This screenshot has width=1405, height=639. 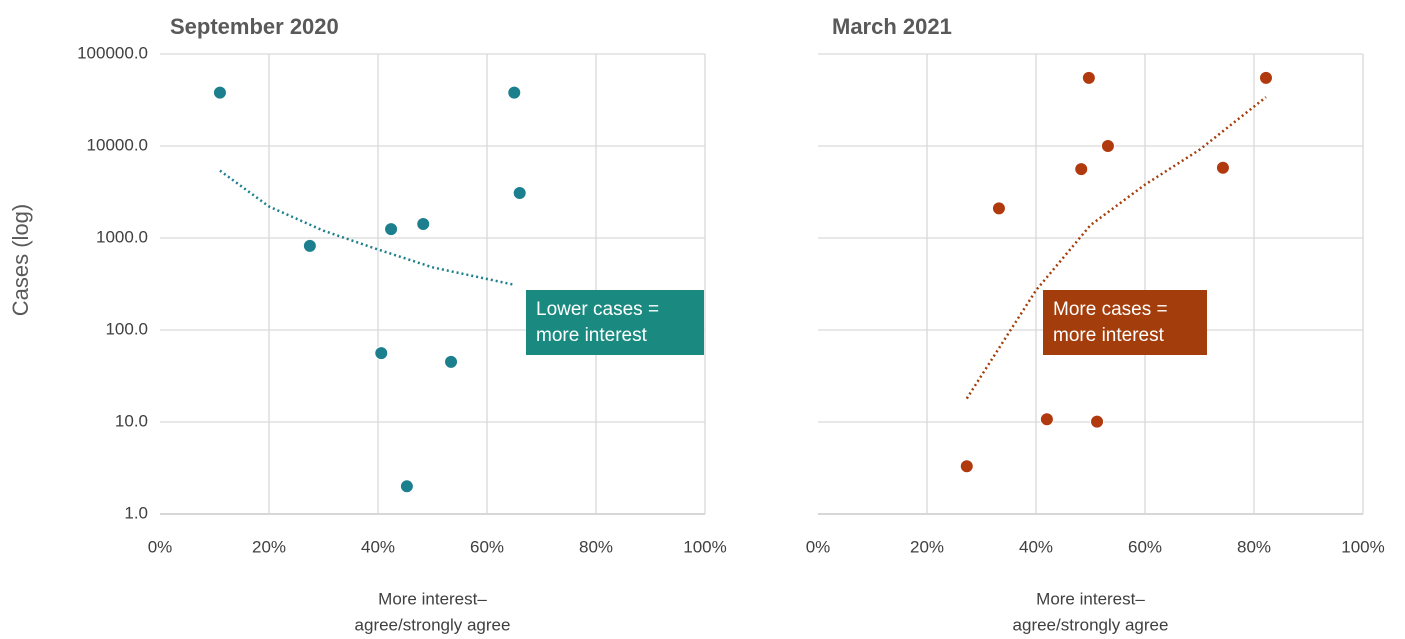 What do you see at coordinates (136, 512) in the screenshot?
I see `y-tick-label: 1.0` at bounding box center [136, 512].